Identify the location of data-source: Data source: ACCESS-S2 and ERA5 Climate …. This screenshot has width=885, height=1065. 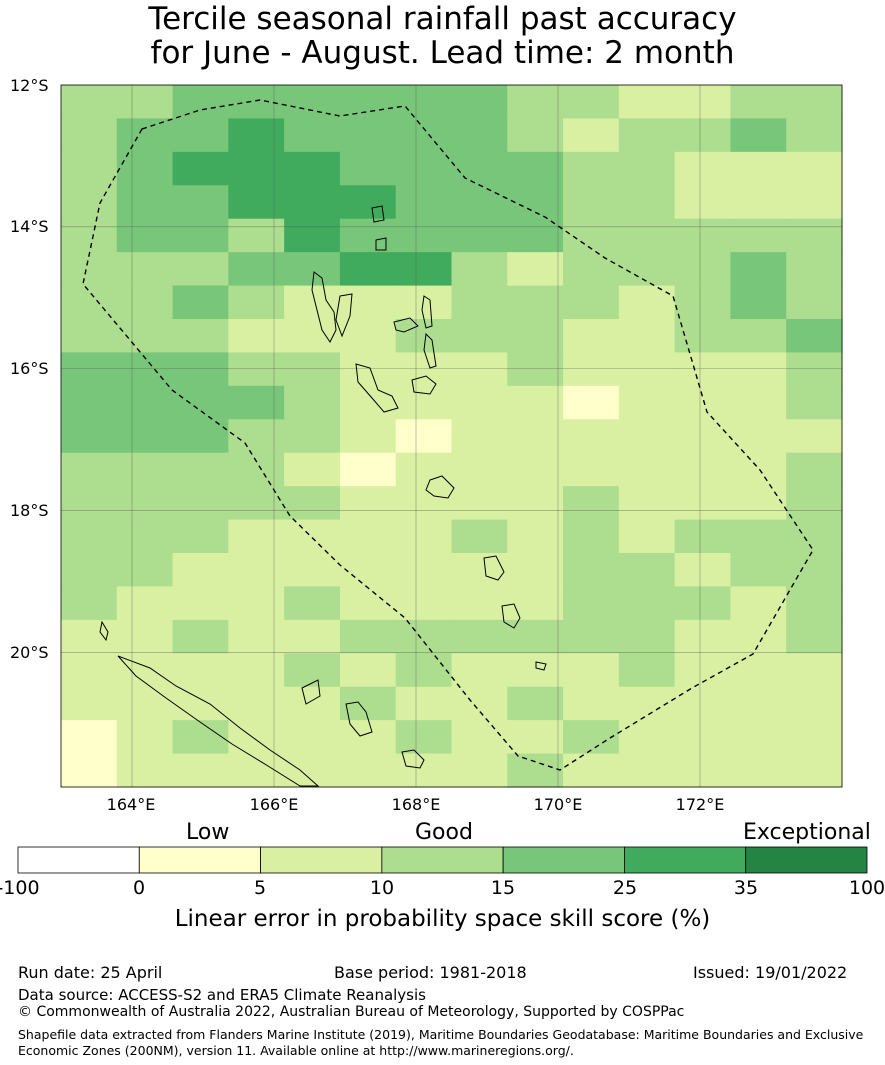
(222, 995).